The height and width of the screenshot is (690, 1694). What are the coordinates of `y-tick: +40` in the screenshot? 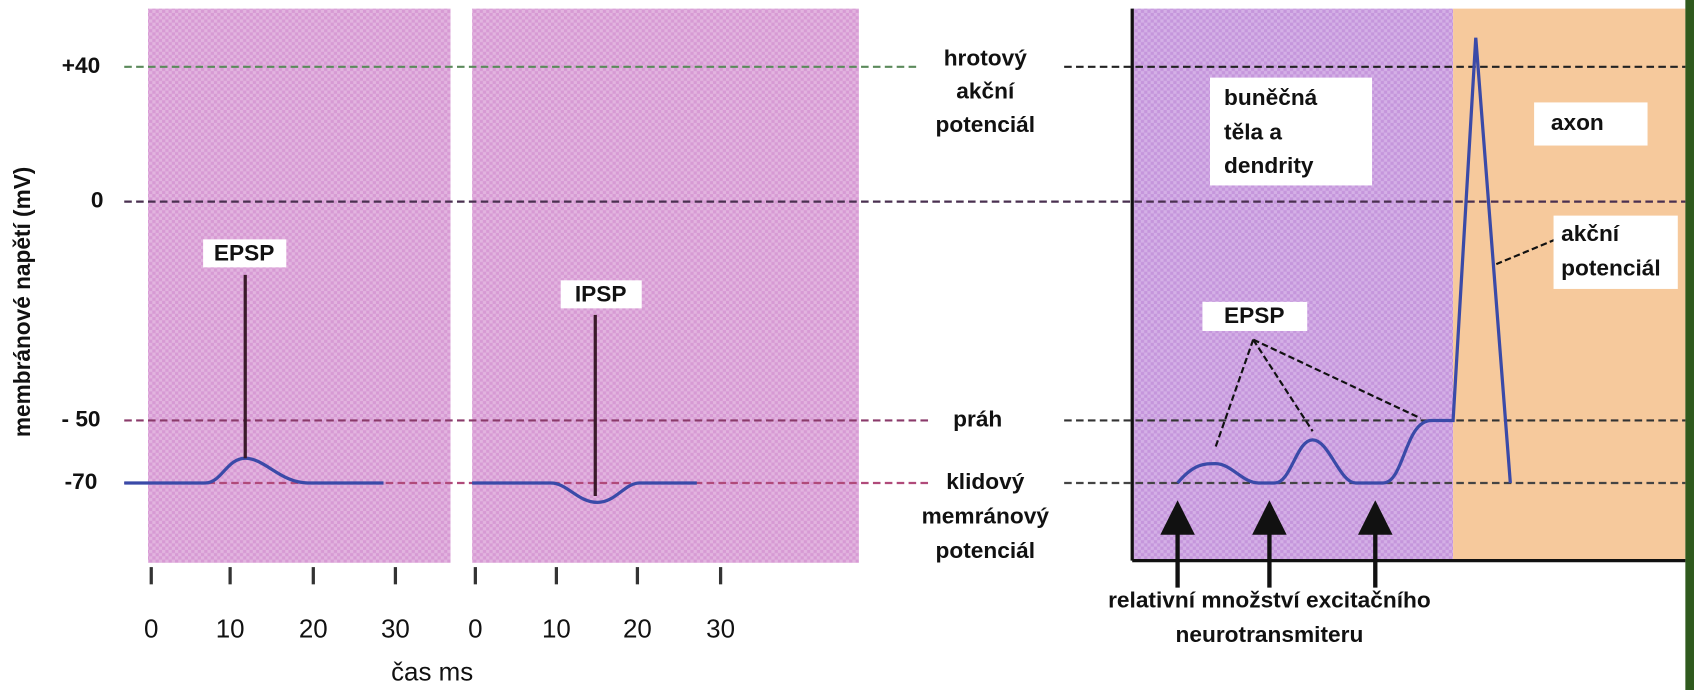 It's located at (81, 65).